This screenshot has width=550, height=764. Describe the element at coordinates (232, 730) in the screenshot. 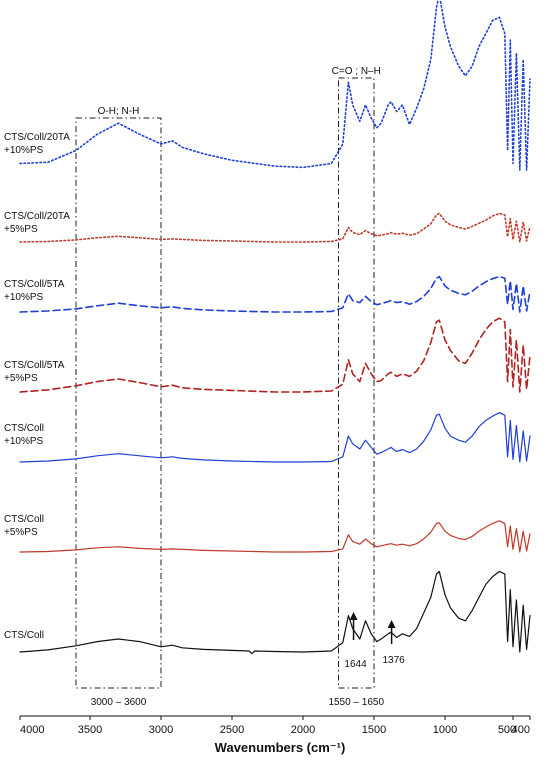

I see `x-tick-label-2500: 2500` at that location.